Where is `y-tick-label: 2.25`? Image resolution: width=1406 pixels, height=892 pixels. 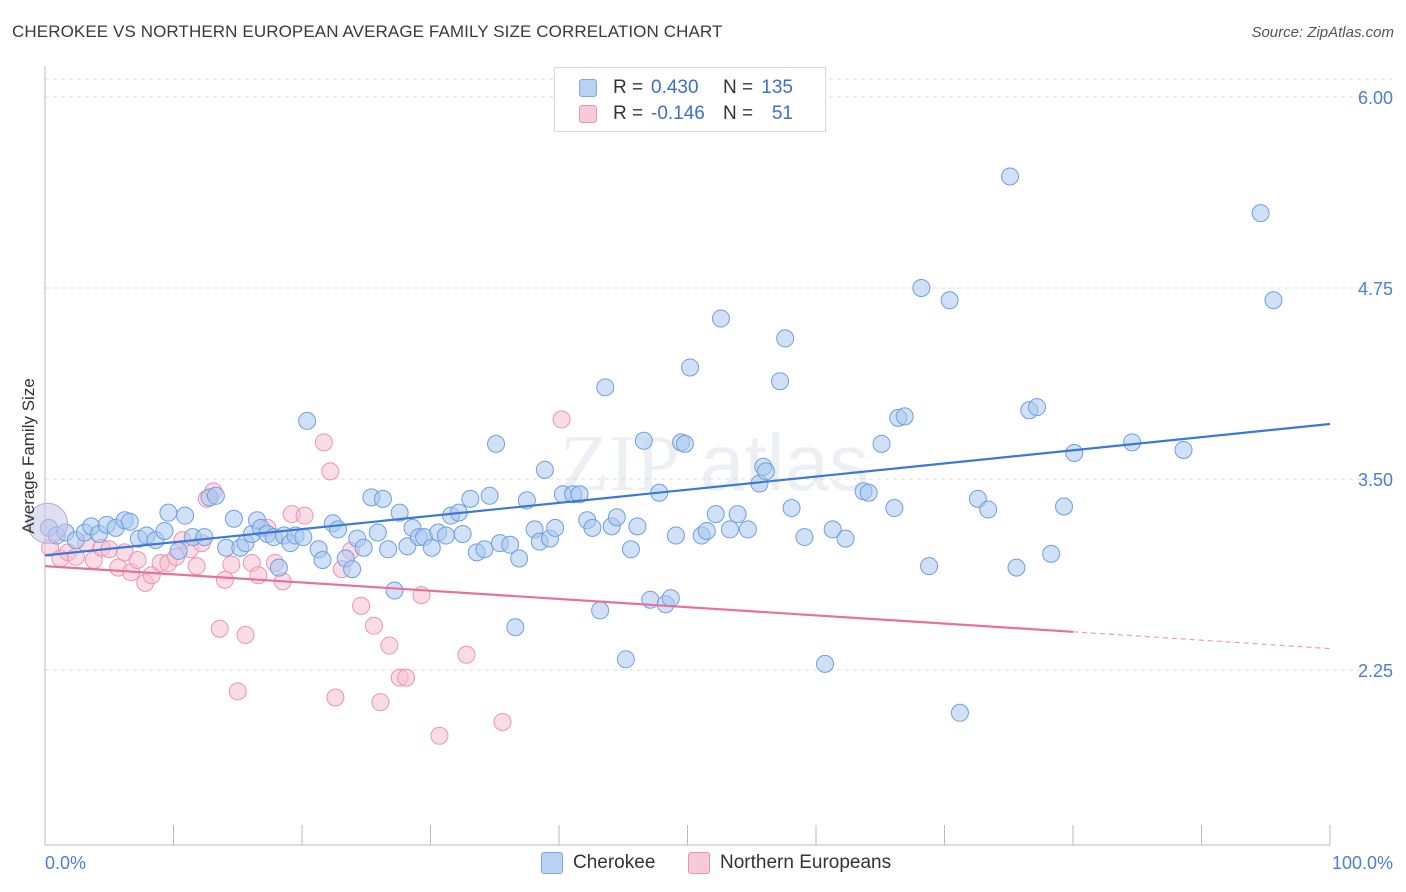
y-tick-label: 2.25 is located at coordinates (1375, 671).